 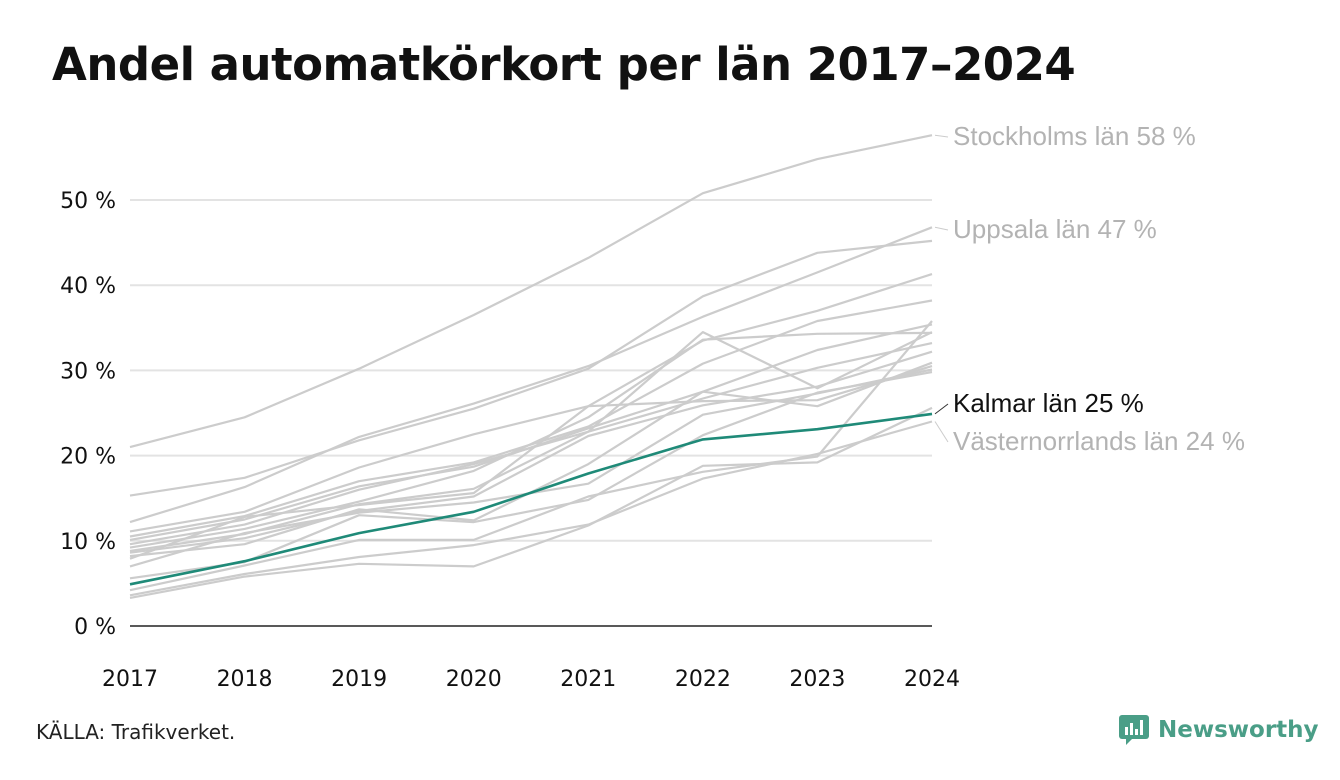 What do you see at coordinates (1048, 403) in the screenshot?
I see `series-end-label: Kalmar län 25 %` at bounding box center [1048, 403].